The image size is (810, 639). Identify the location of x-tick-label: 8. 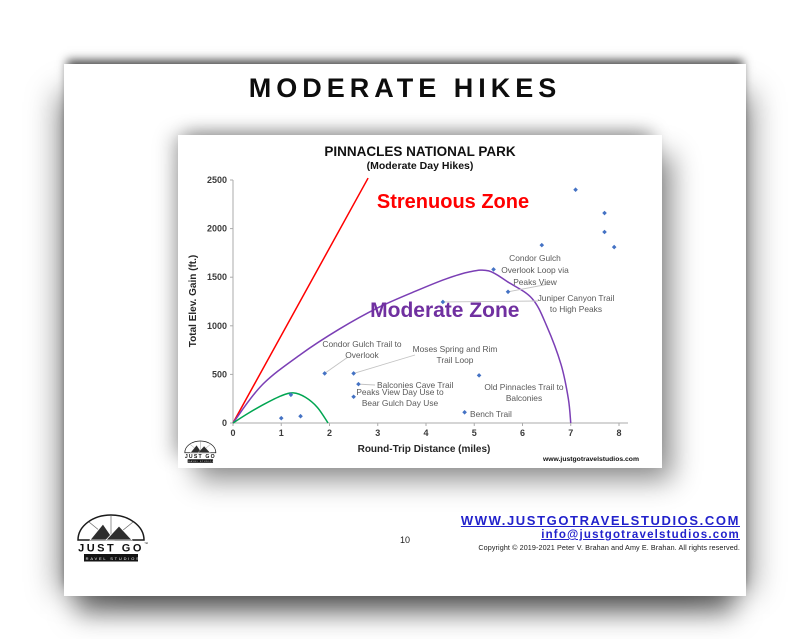
(618, 433).